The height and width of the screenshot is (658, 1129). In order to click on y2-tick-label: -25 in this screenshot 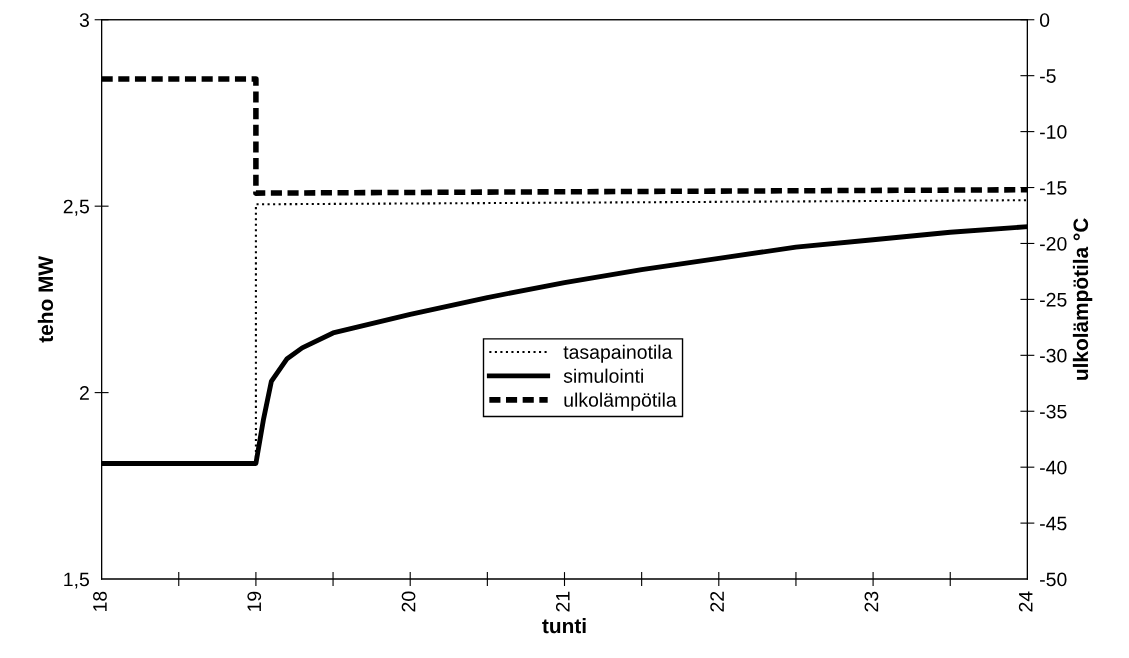, I will do `click(1053, 299)`.